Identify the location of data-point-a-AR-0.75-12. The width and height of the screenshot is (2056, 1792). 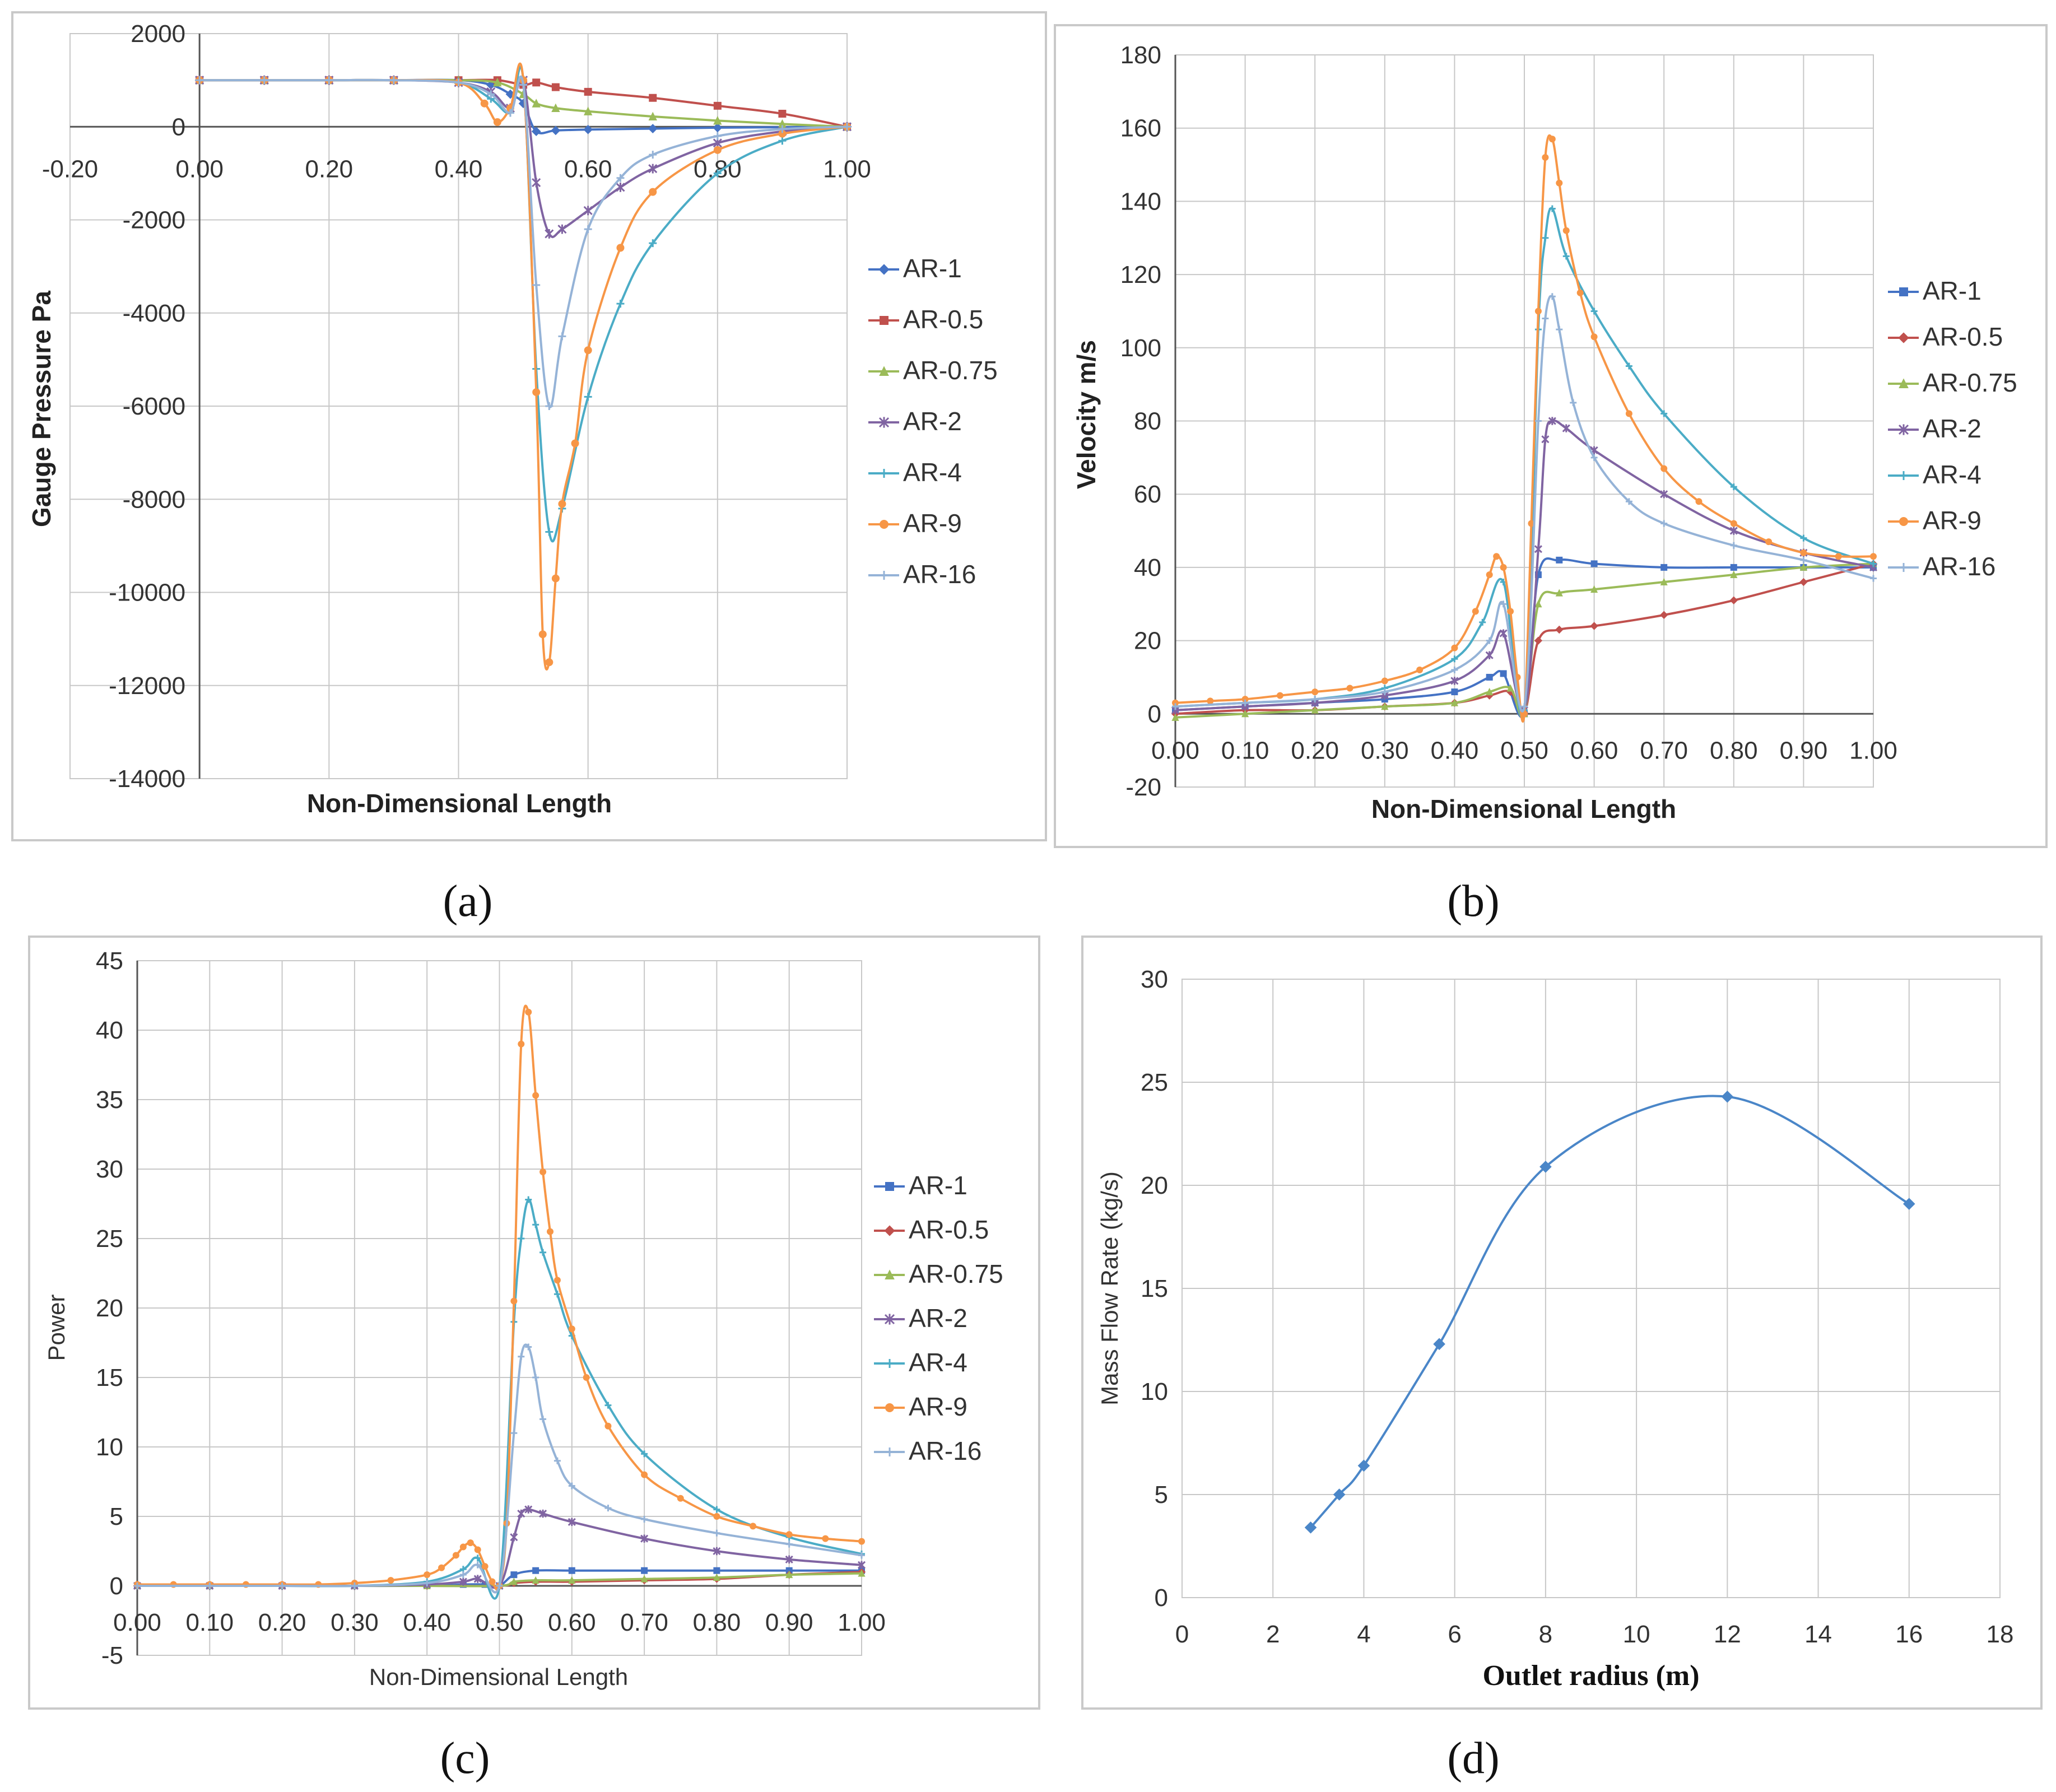
(782, 123).